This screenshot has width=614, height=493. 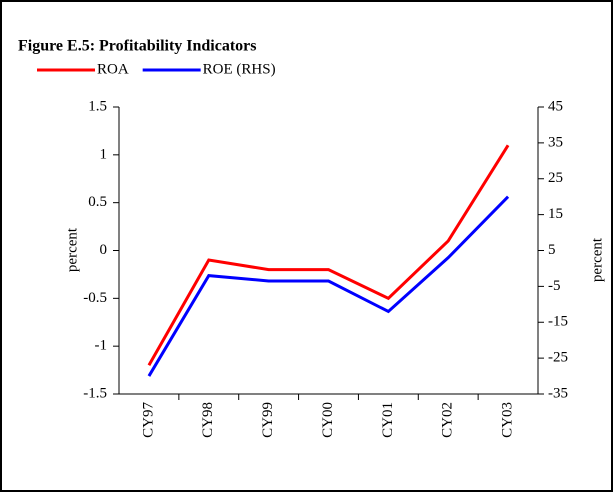 What do you see at coordinates (148, 420) in the screenshot?
I see `x-tick-label: CY97` at bounding box center [148, 420].